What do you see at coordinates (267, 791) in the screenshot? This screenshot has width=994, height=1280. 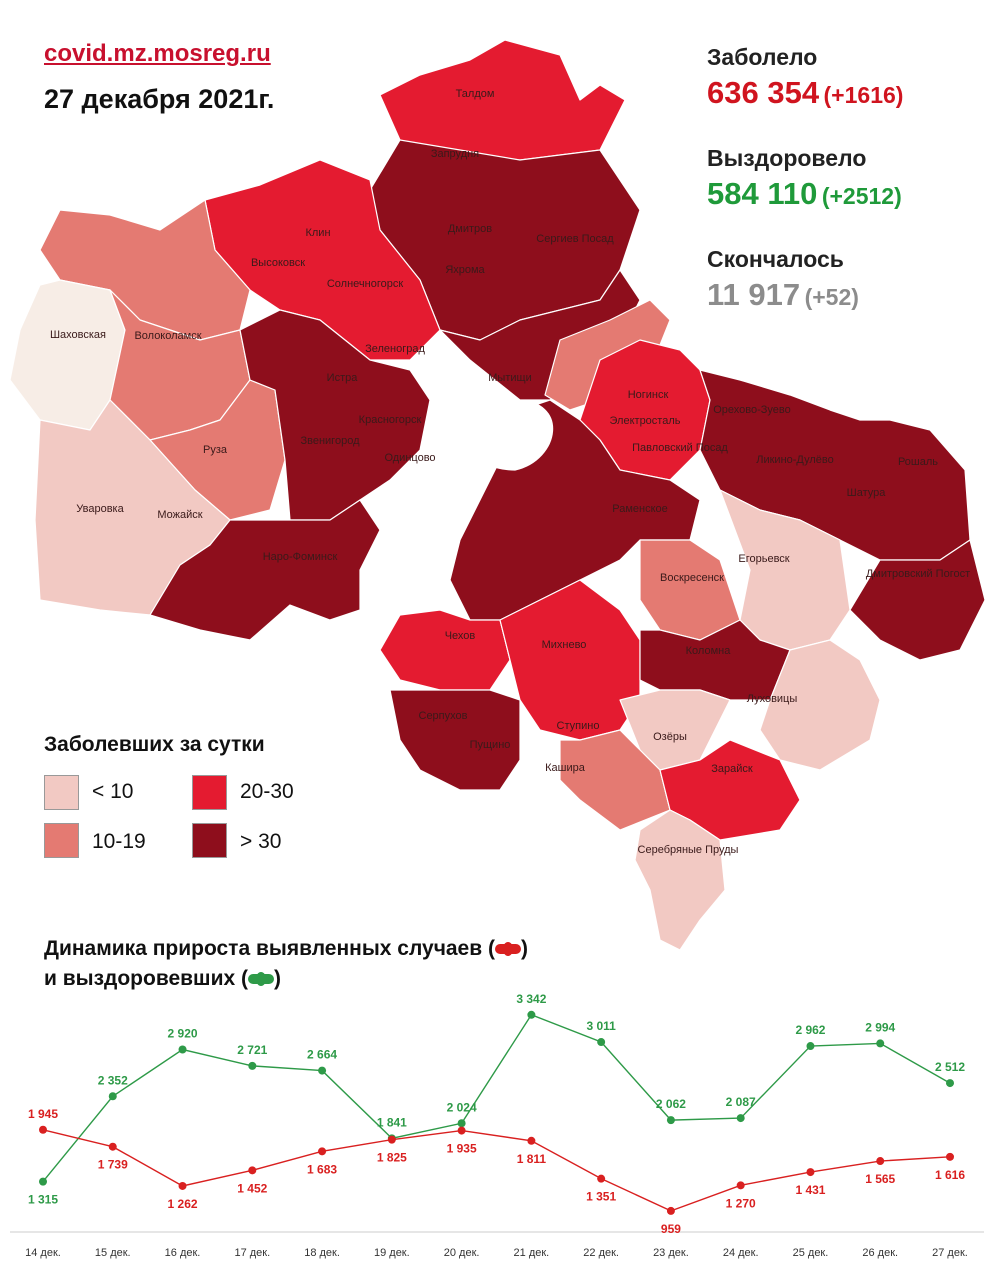 I see `legend-label-20-30: 20-30` at bounding box center [267, 791].